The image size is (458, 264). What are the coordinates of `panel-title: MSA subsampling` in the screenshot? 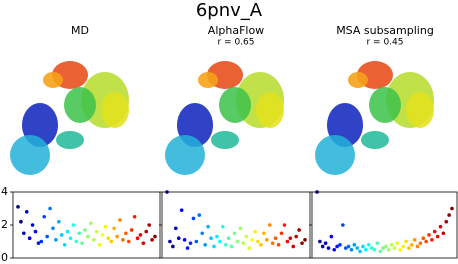 It's located at (385, 30).